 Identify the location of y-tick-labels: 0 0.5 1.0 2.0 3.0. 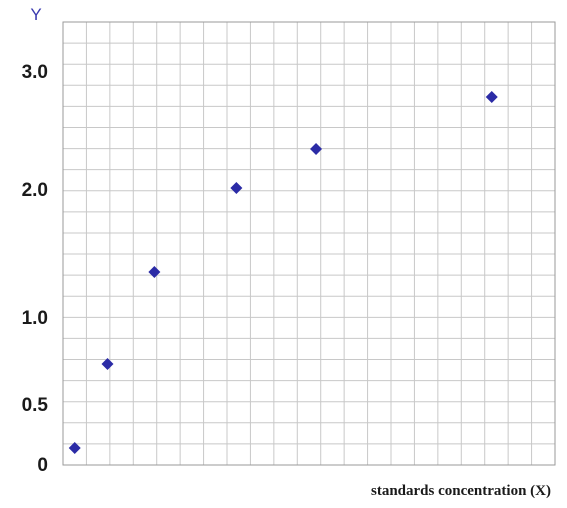
(35, 269).